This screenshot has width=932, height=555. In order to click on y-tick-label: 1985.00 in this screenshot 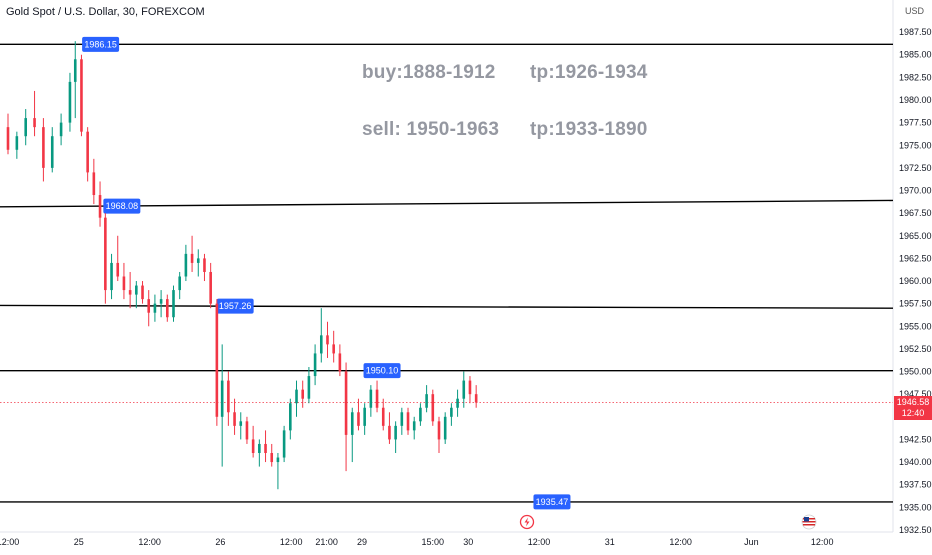, I will do `click(915, 55)`.